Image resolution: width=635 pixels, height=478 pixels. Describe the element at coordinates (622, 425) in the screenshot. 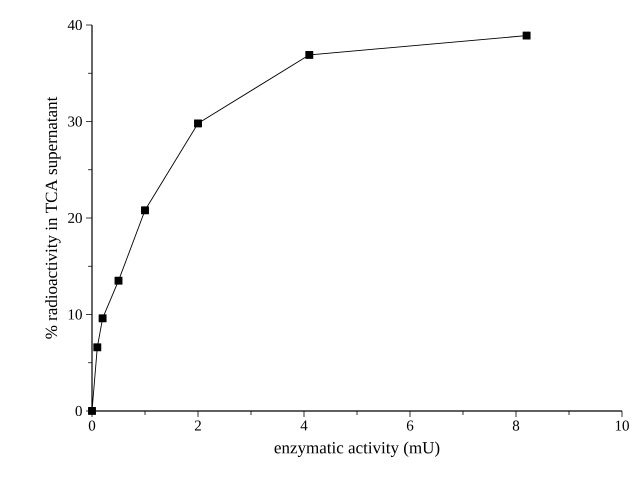

I see `x-tick-label: 10` at that location.